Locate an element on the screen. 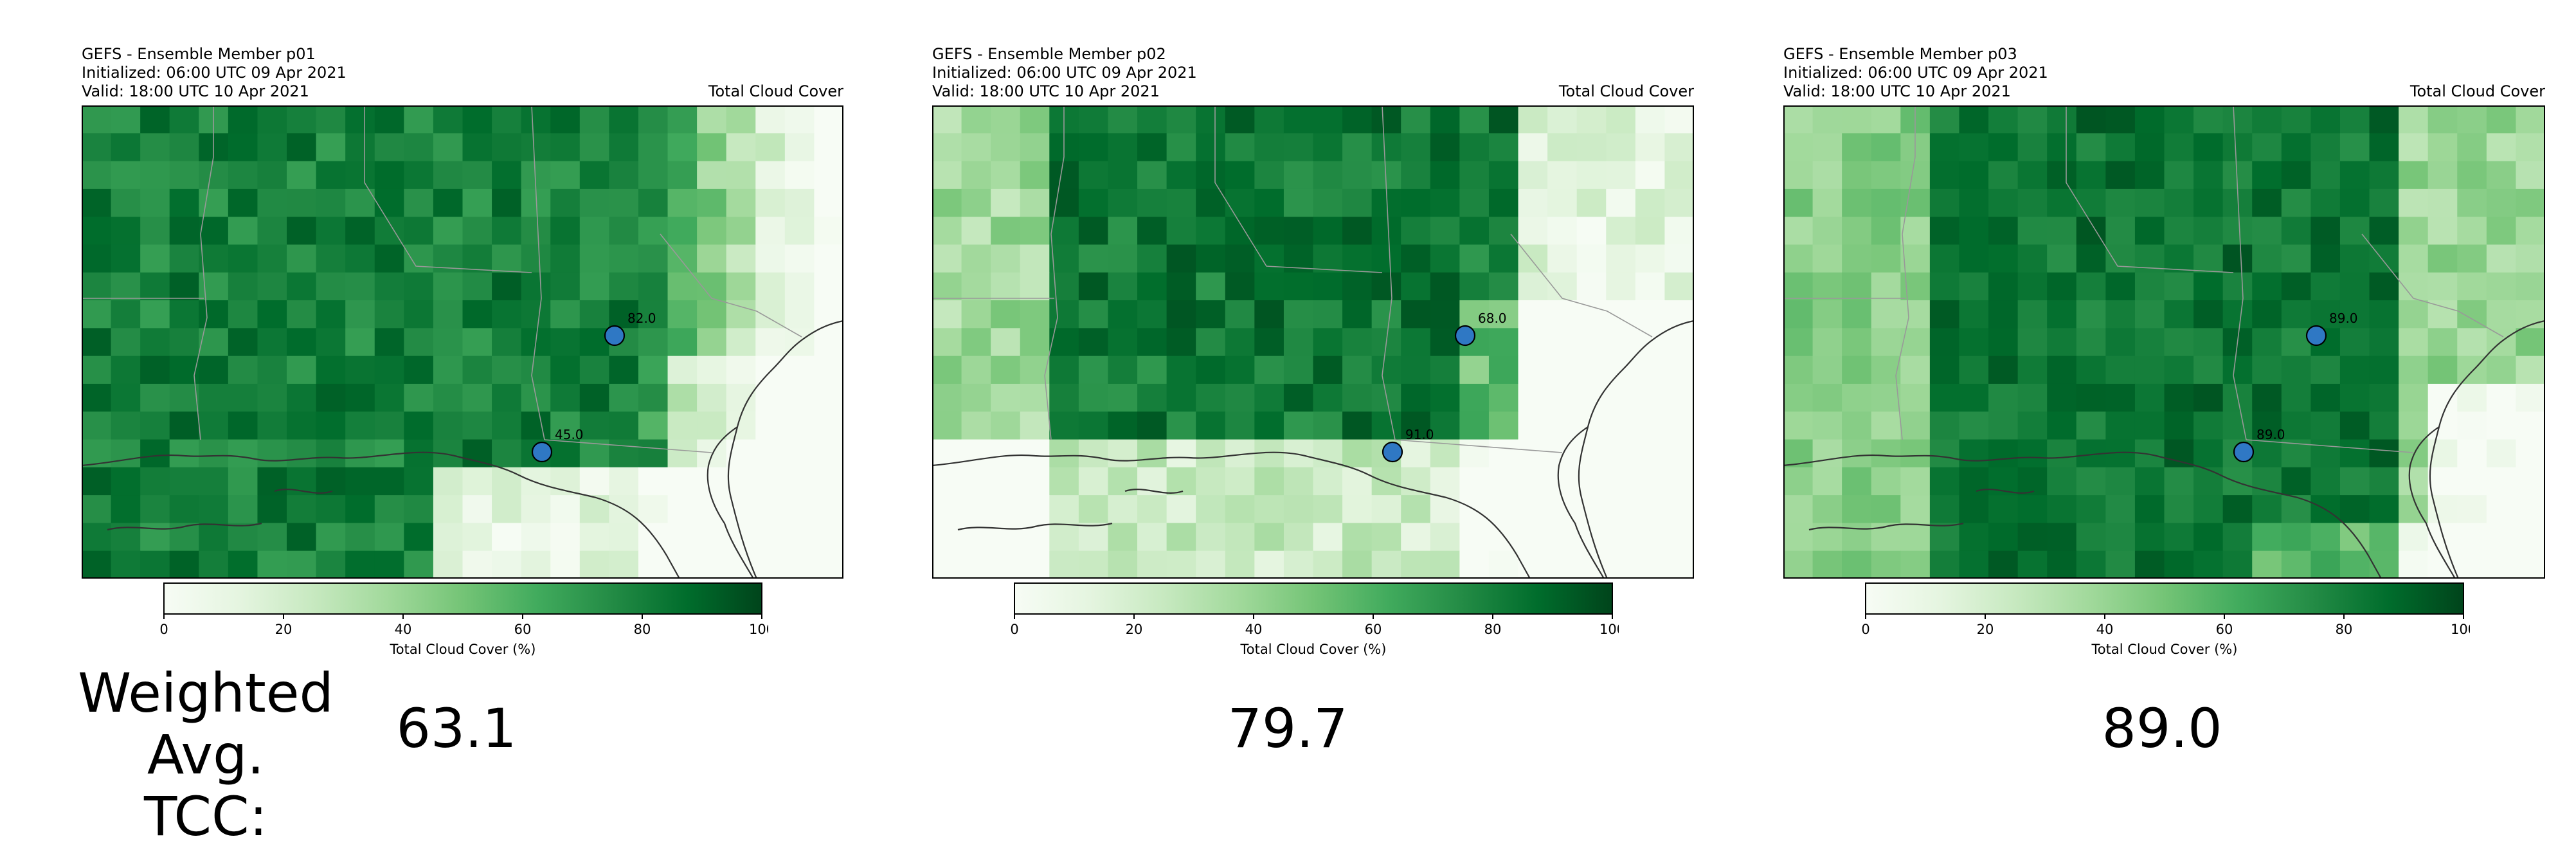 The width and height of the screenshot is (2576, 848). colorbar-tick-label: 80 is located at coordinates (2344, 629).